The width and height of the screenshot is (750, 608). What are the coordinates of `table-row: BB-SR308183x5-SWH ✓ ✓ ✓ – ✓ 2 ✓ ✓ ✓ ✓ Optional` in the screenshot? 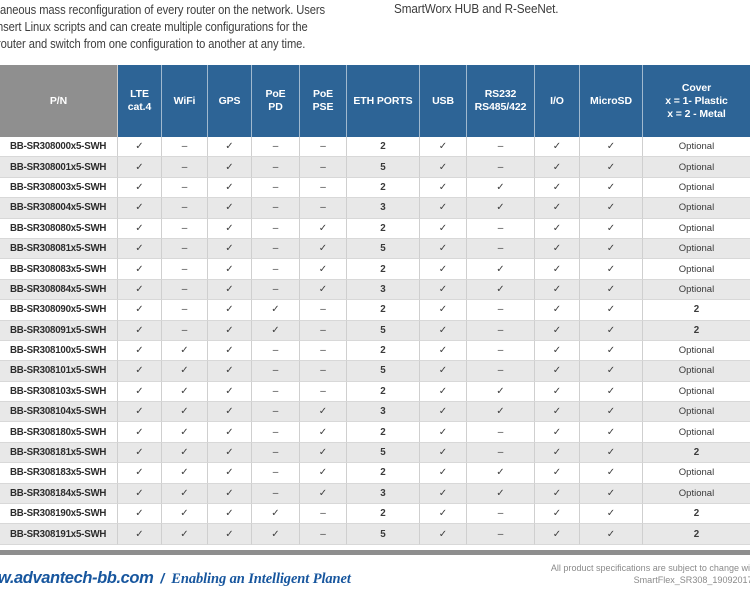 It's located at (375, 473).